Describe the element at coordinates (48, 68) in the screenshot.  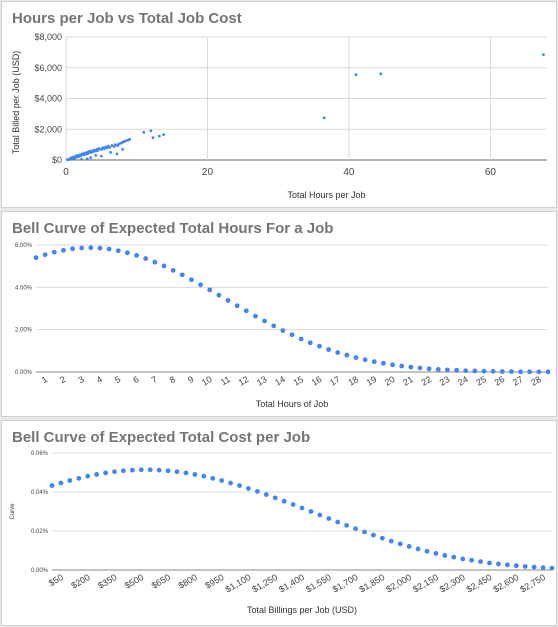
I see `y-tick-label: $6,000` at that location.